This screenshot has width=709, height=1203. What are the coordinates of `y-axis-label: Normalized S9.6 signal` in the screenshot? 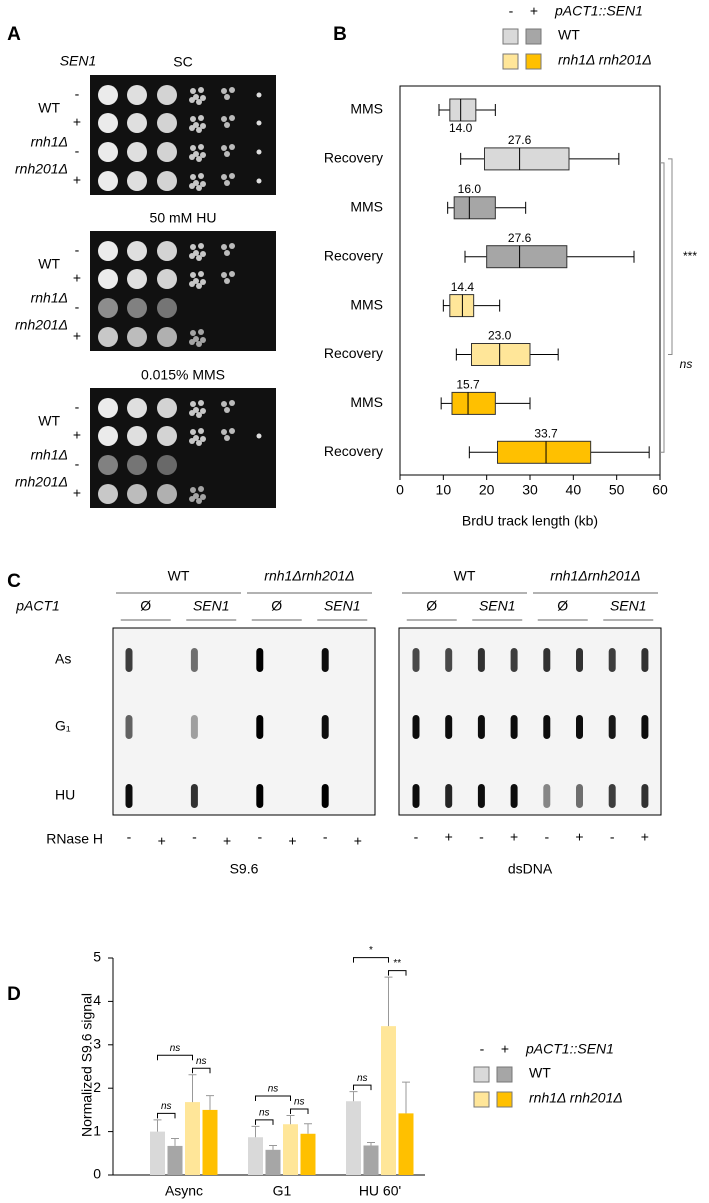 It's located at (87, 1065).